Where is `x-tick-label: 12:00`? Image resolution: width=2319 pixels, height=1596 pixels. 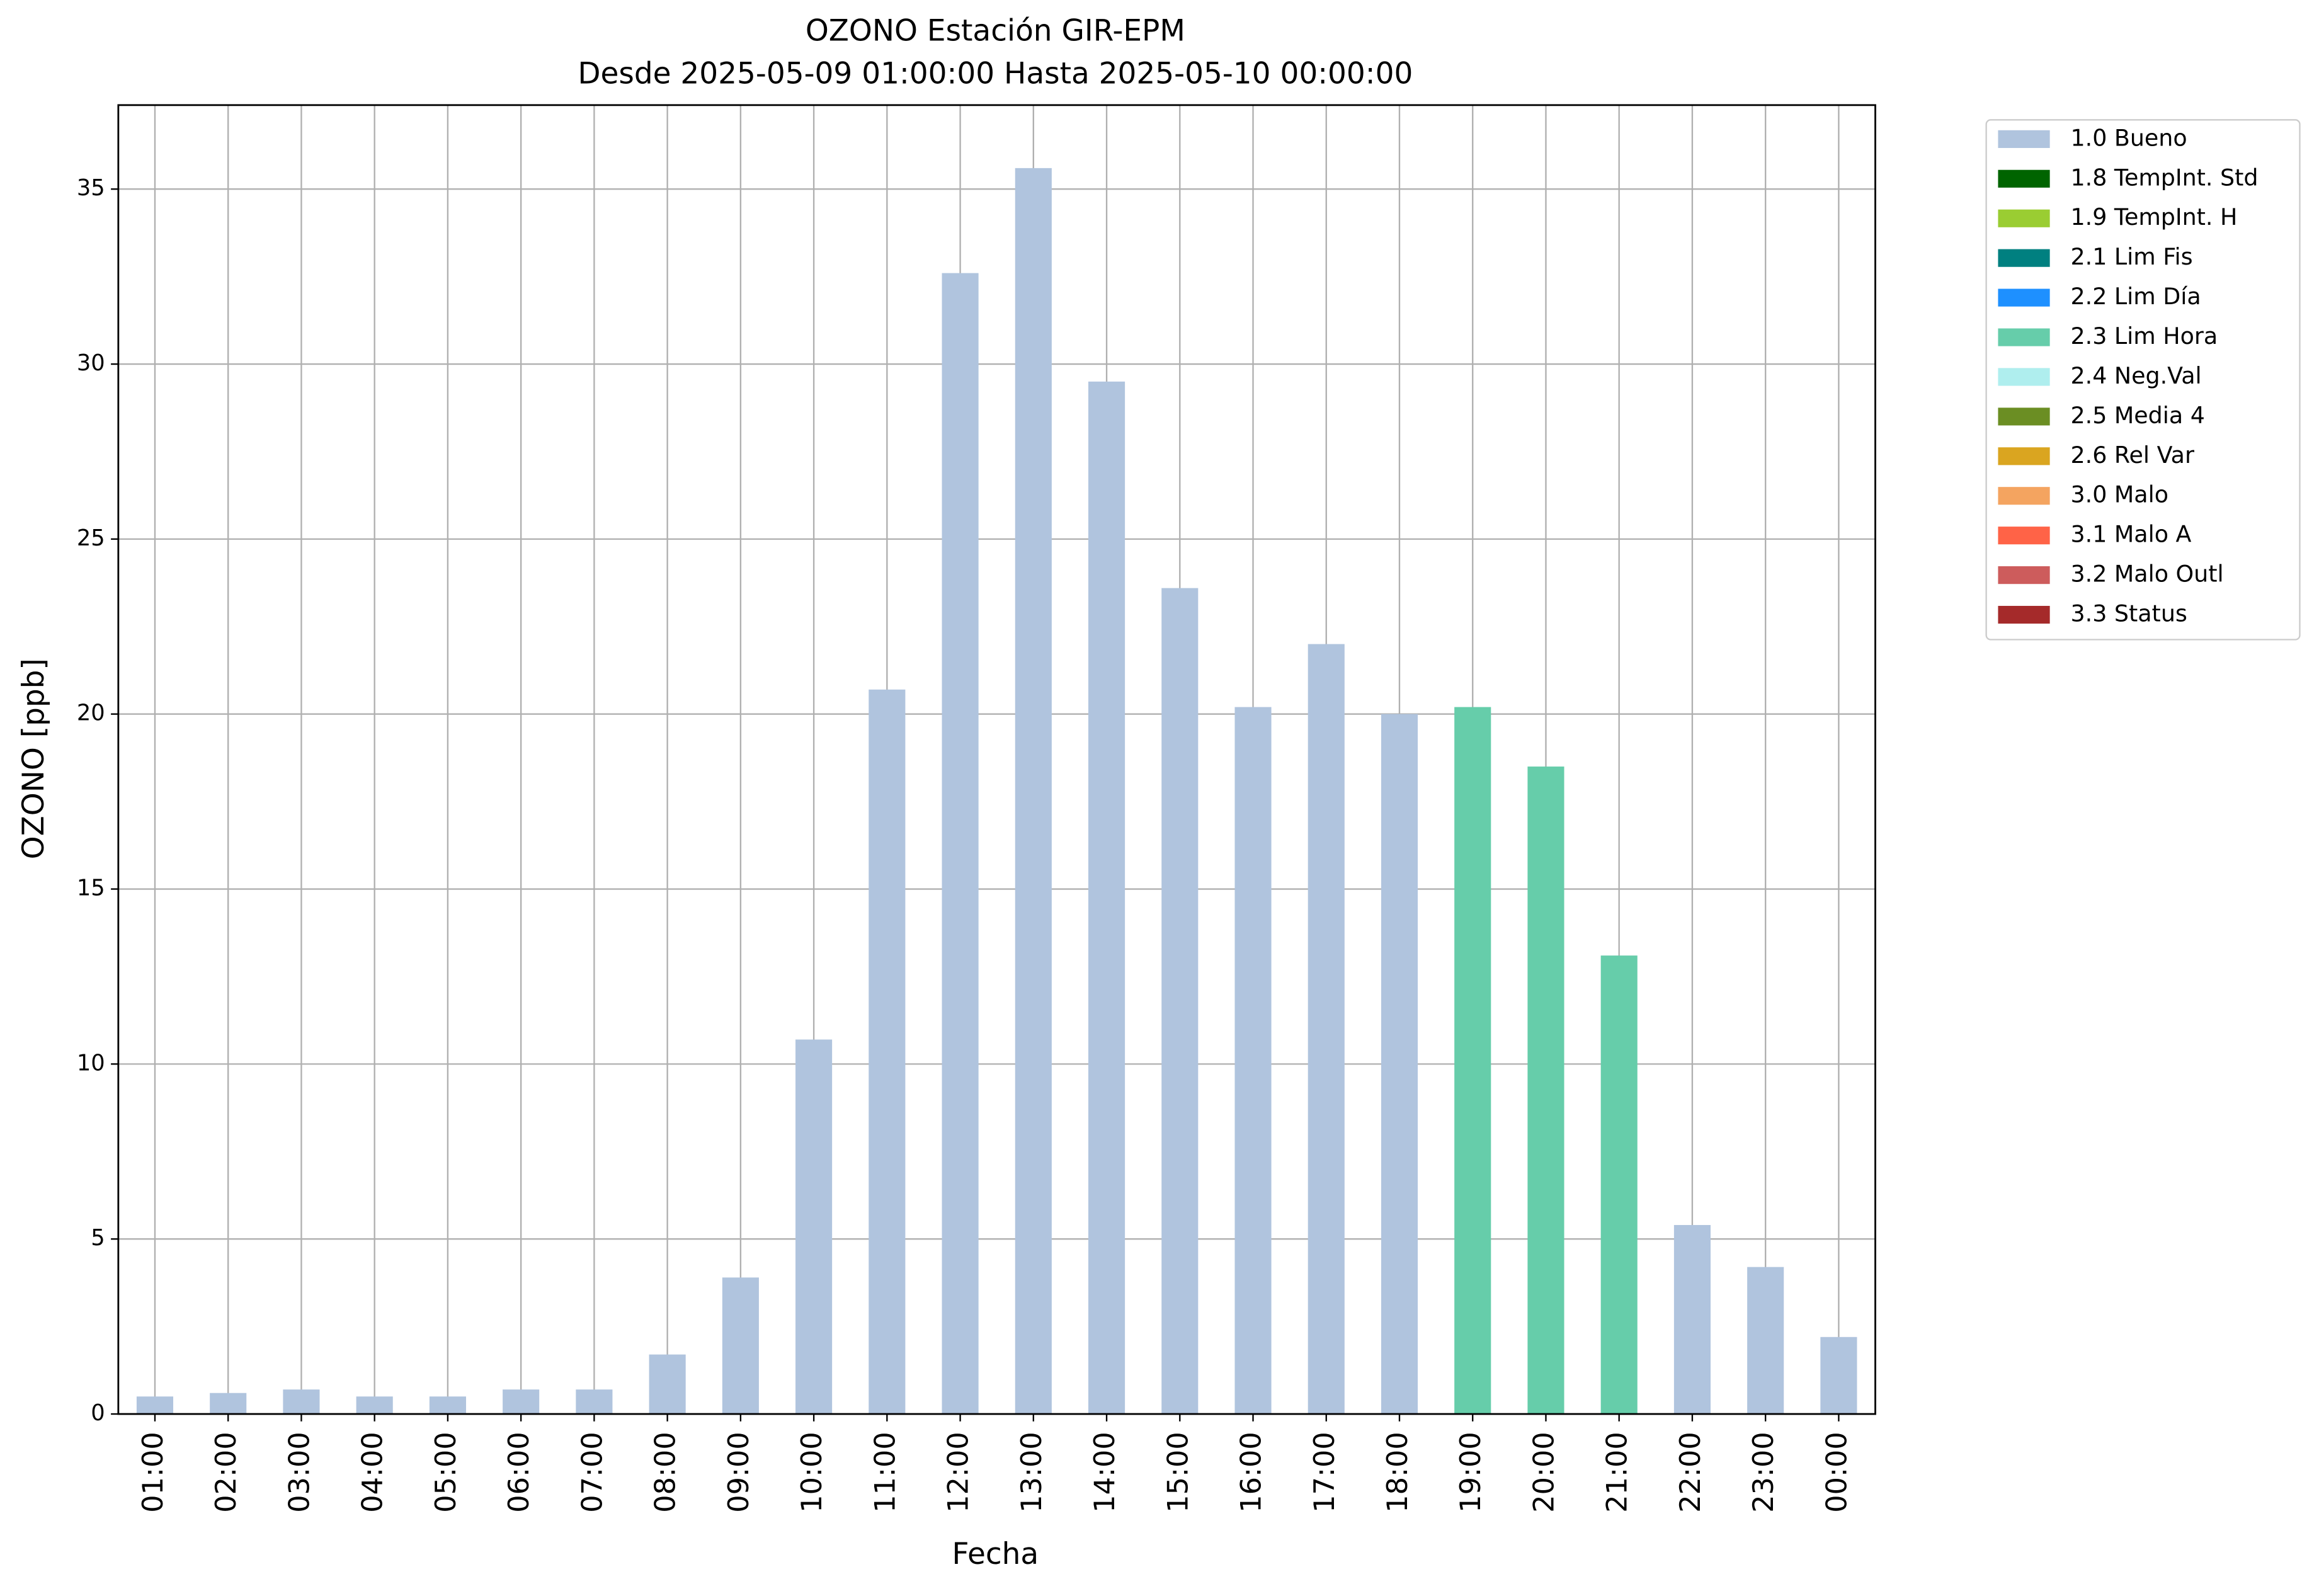
x-tick-label: 12:00 is located at coordinates (958, 1472).